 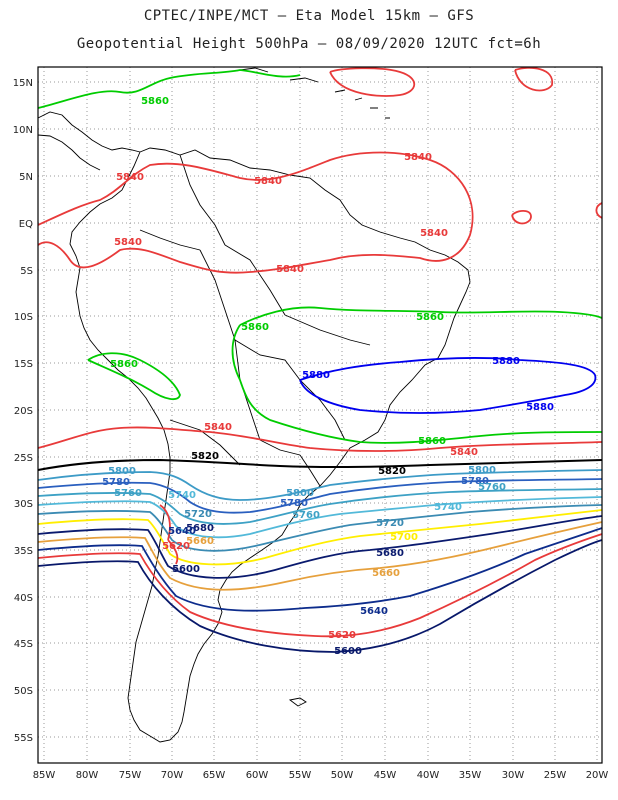 I want to click on longitude-label: 40W, so click(x=428, y=775).